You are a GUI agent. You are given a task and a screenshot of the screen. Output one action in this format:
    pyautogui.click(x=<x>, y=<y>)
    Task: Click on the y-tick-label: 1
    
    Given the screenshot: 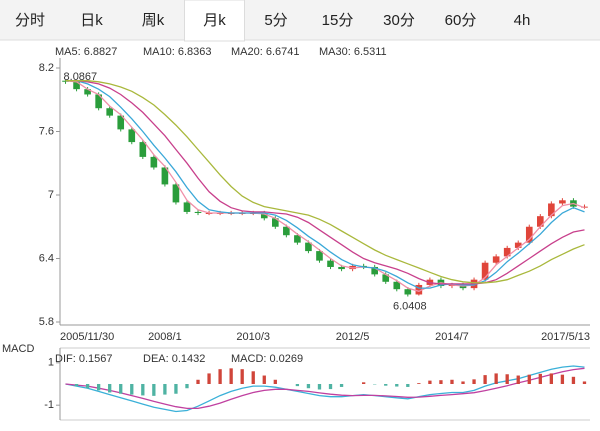 What is the action you would take?
    pyautogui.click(x=51, y=363)
    